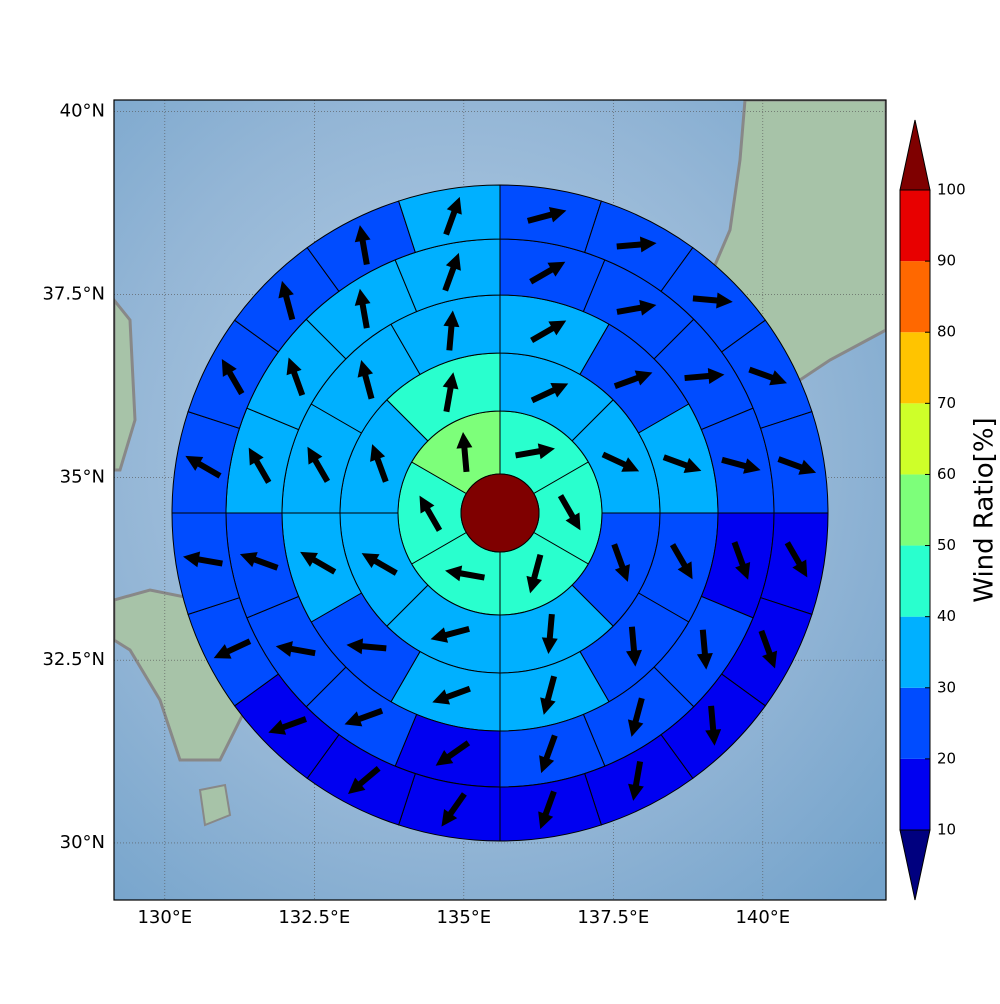 The width and height of the screenshot is (1000, 1004). What do you see at coordinates (946, 261) in the screenshot?
I see `colorbar-tick-label: 90` at bounding box center [946, 261].